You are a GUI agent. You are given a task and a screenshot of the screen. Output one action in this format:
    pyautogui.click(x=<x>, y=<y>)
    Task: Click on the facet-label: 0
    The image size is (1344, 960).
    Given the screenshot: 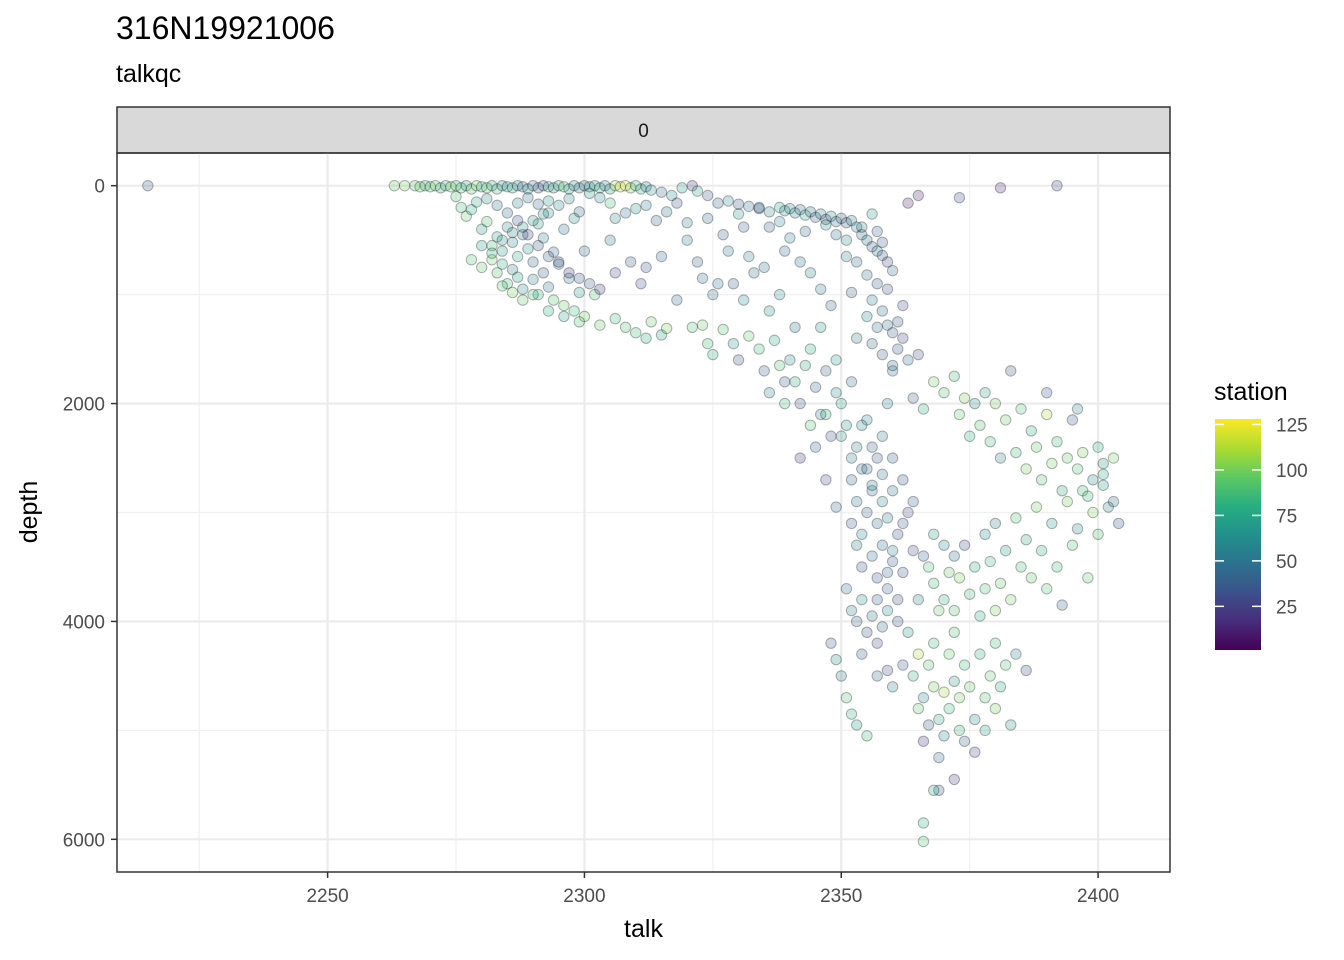 What is the action you would take?
    pyautogui.click(x=643, y=131)
    